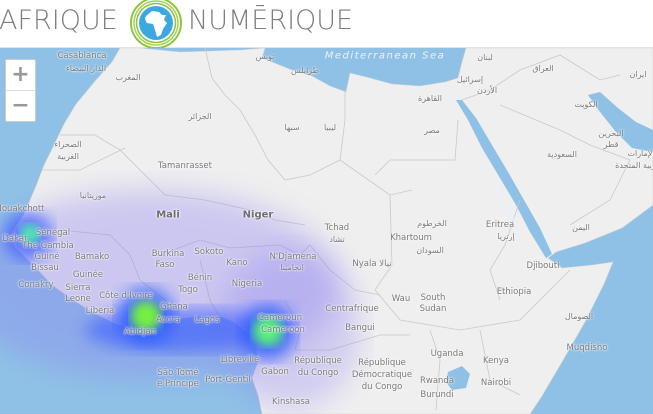  I want to click on map-label-ar: إرتريا, so click(506, 236).